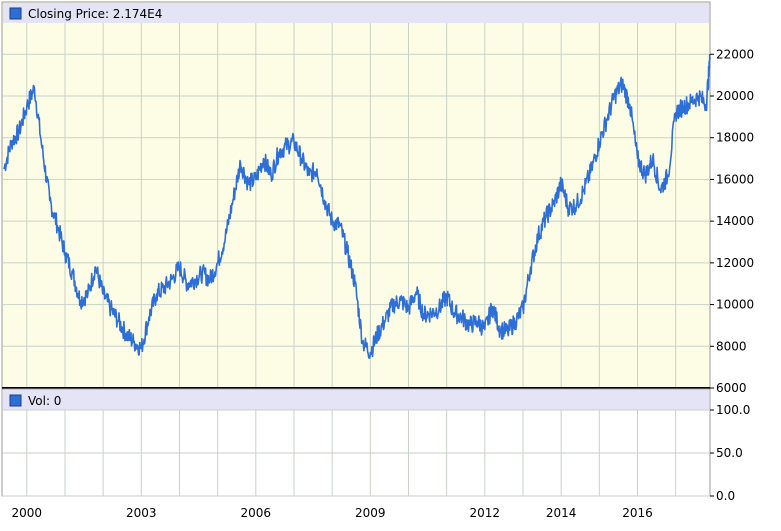  I want to click on price-y-tick-label: 16000, so click(735, 179).